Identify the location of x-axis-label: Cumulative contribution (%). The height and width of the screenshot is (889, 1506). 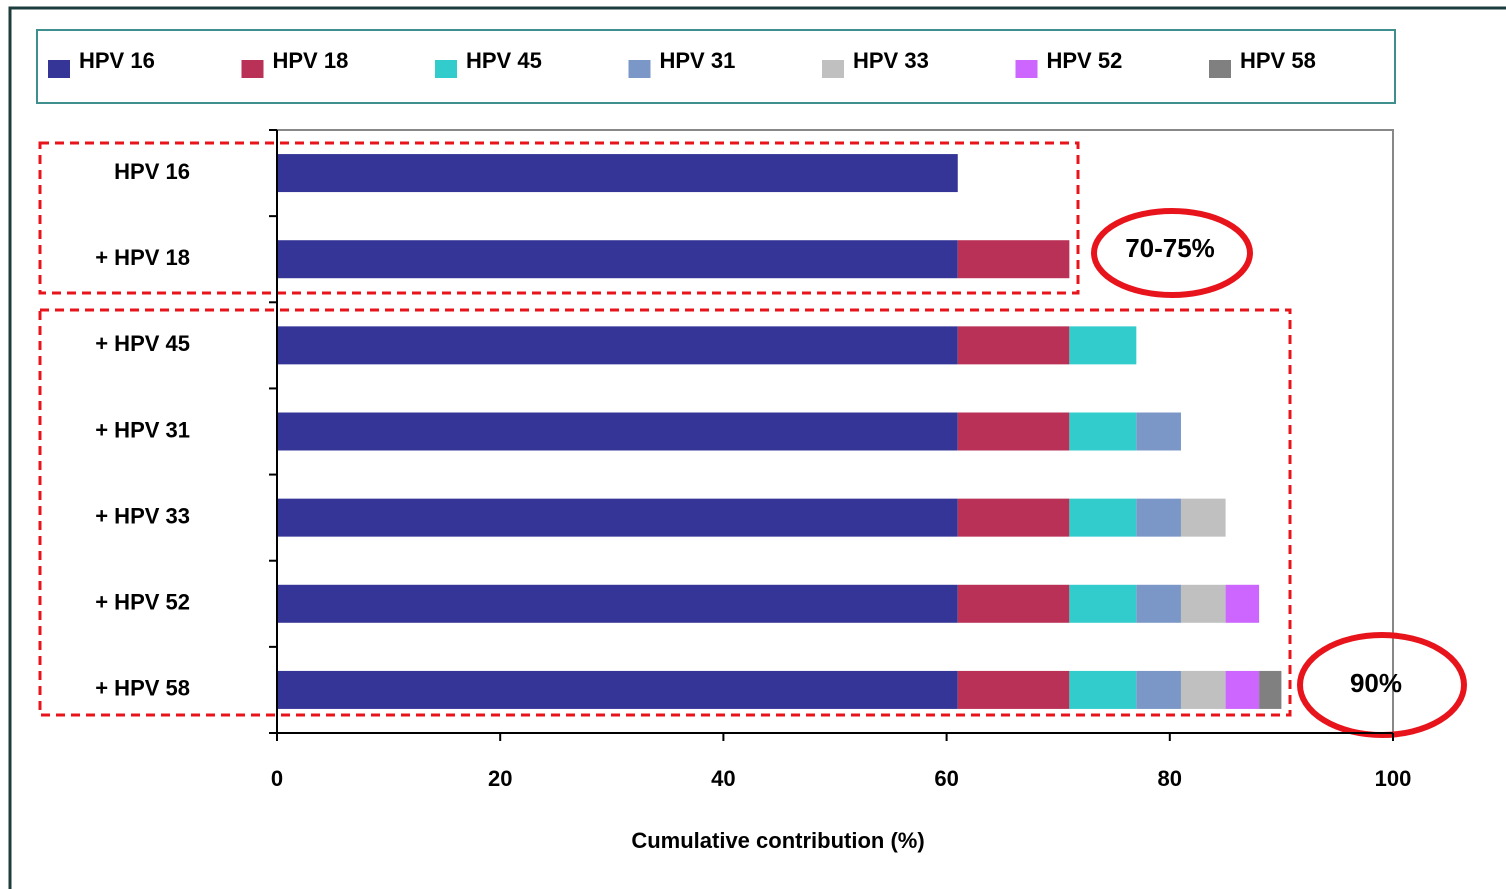
(777, 840).